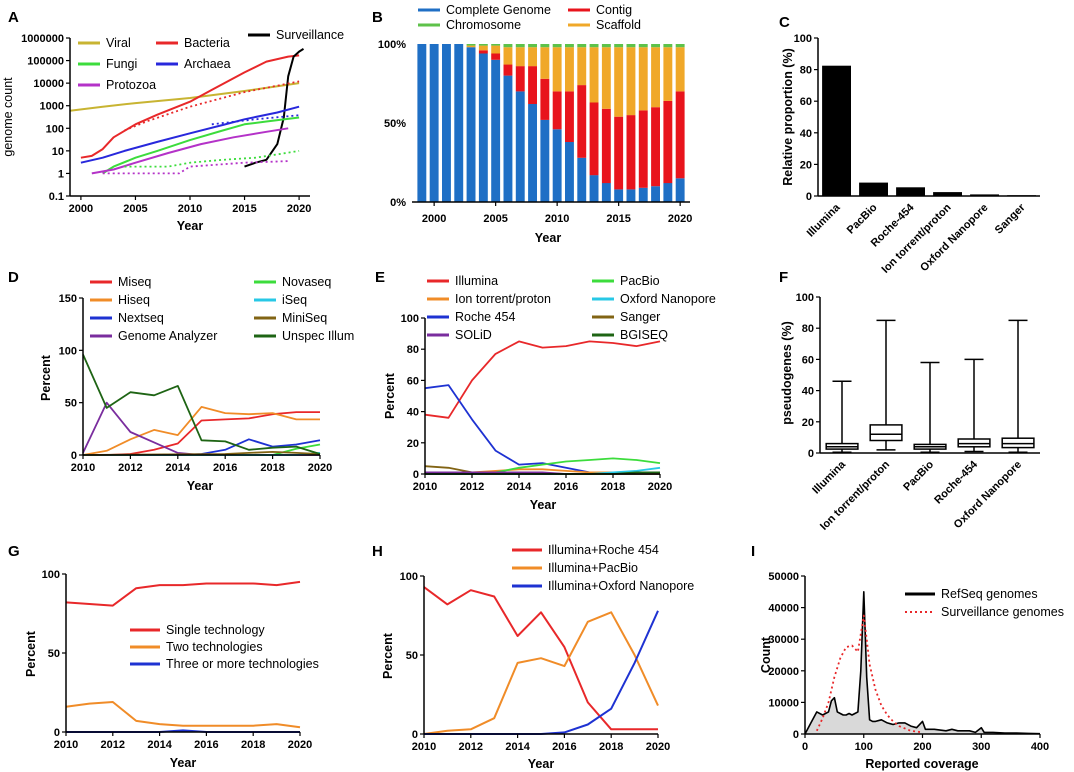 The width and height of the screenshot is (1074, 772). What do you see at coordinates (244, 209) in the screenshot?
I see `x-tick-label-A: 2015` at bounding box center [244, 209].